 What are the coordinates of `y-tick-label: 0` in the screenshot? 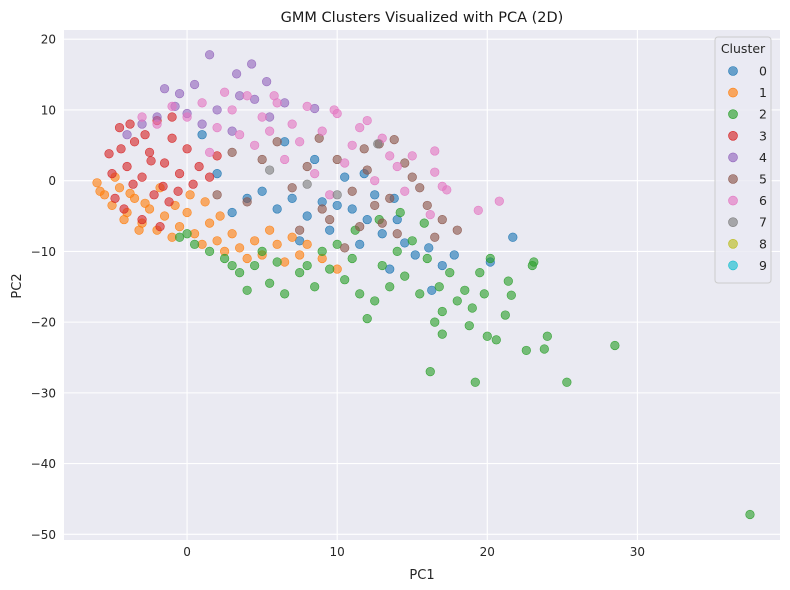 It's located at (52, 181).